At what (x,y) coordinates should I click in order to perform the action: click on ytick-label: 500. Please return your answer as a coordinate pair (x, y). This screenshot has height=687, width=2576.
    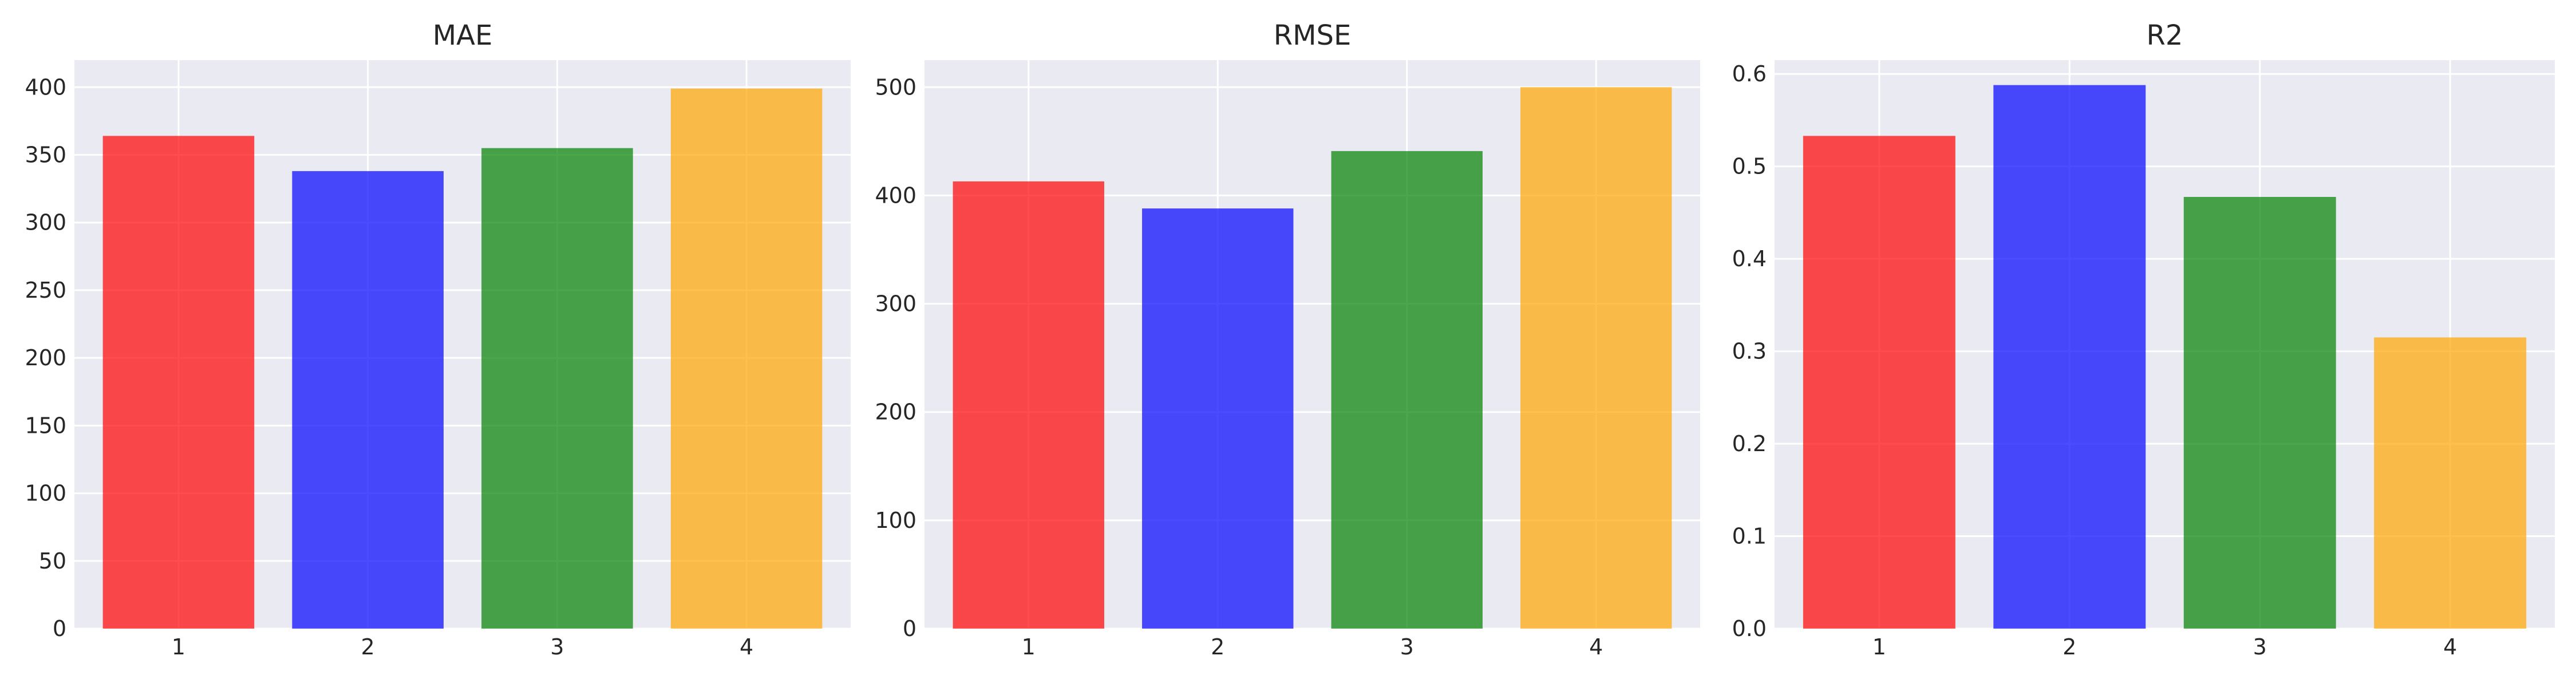
    Looking at the image, I should click on (895, 87).